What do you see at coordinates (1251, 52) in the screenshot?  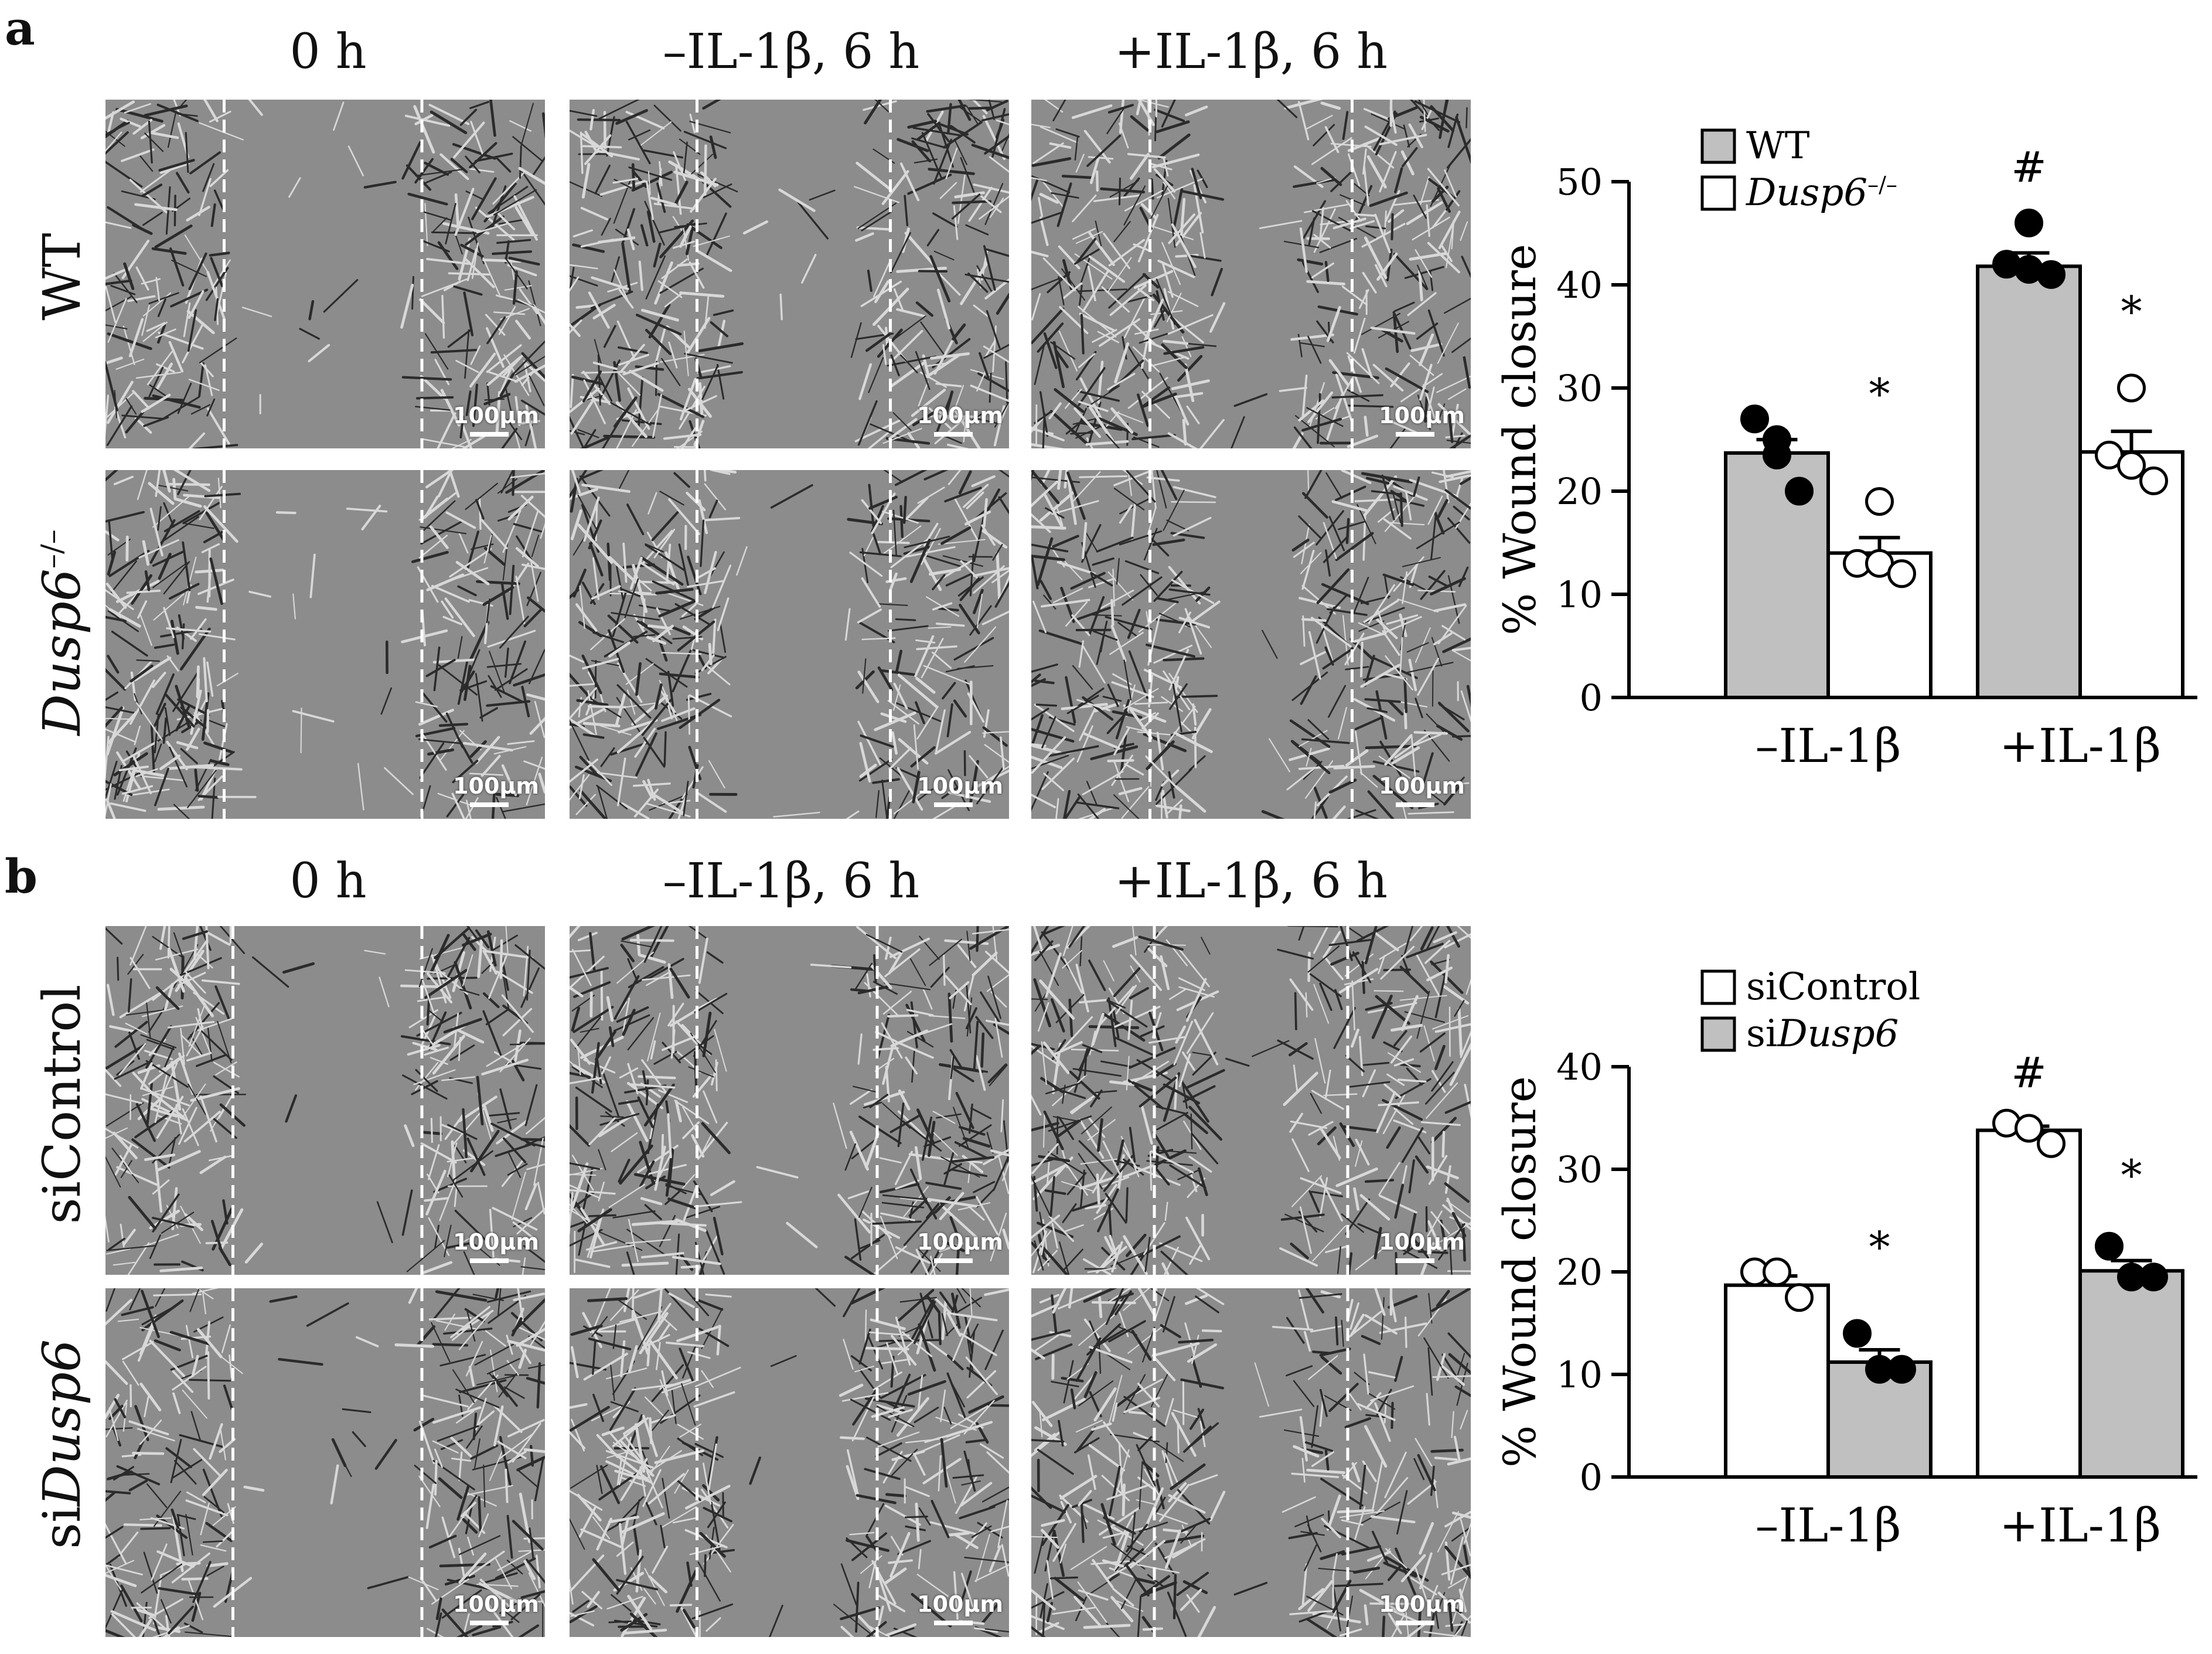 I see `column-header-plus-il1b-a: +IL-1β, 6 h` at bounding box center [1251, 52].